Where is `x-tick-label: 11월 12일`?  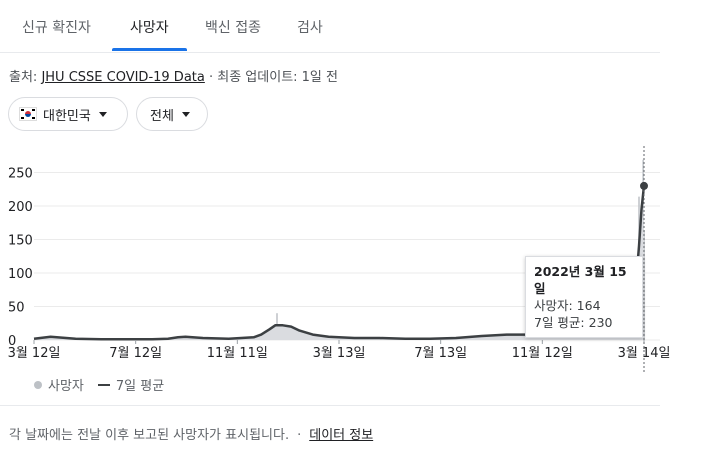 x-tick-label: 11월 12일 is located at coordinates (542, 353).